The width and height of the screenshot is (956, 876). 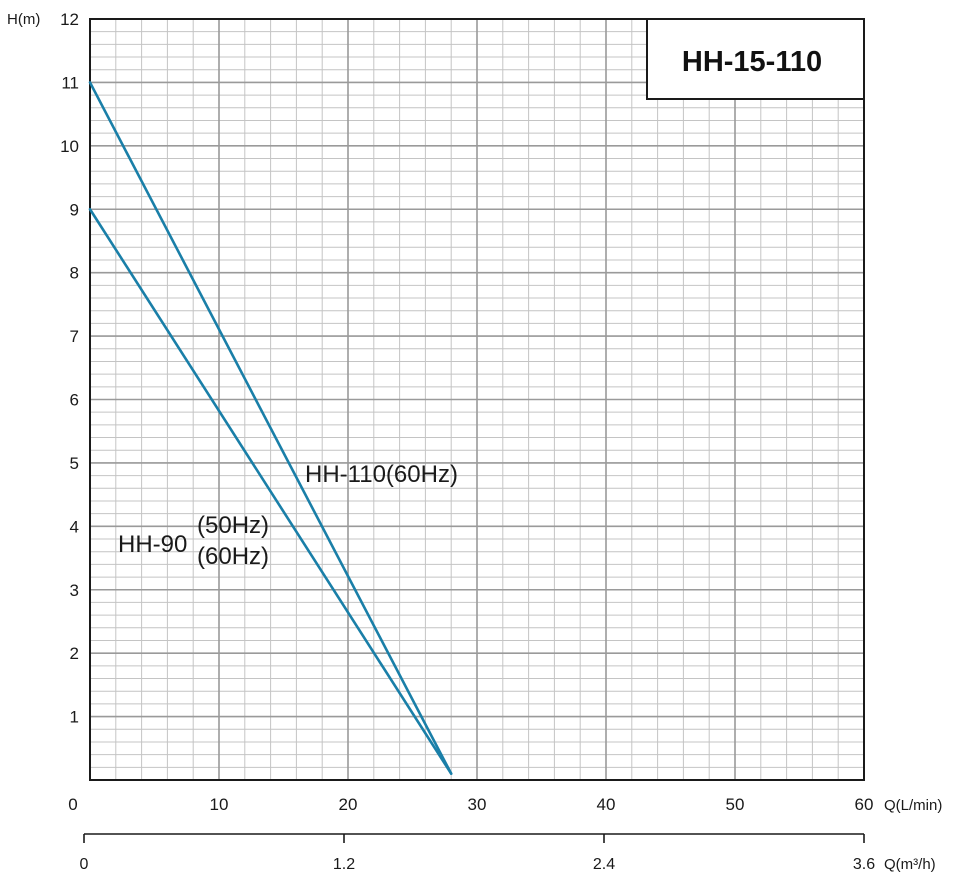 I want to click on x-tick-labels: 0 10 20 30 40 50 60, so click(x=470, y=804).